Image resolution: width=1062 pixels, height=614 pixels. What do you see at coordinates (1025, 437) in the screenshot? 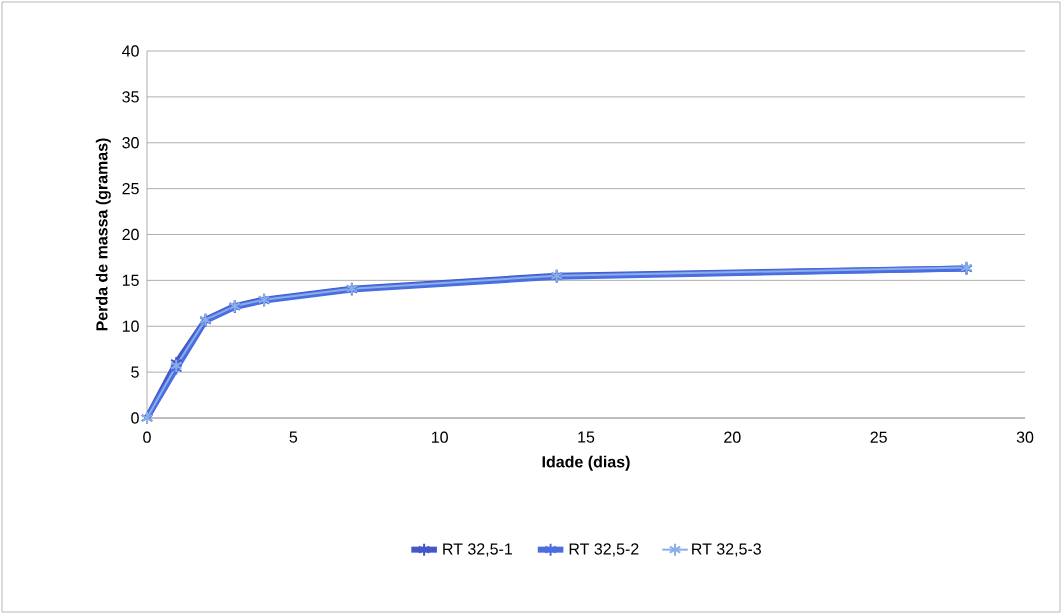
I see `x-tick-label: 30` at bounding box center [1025, 437].